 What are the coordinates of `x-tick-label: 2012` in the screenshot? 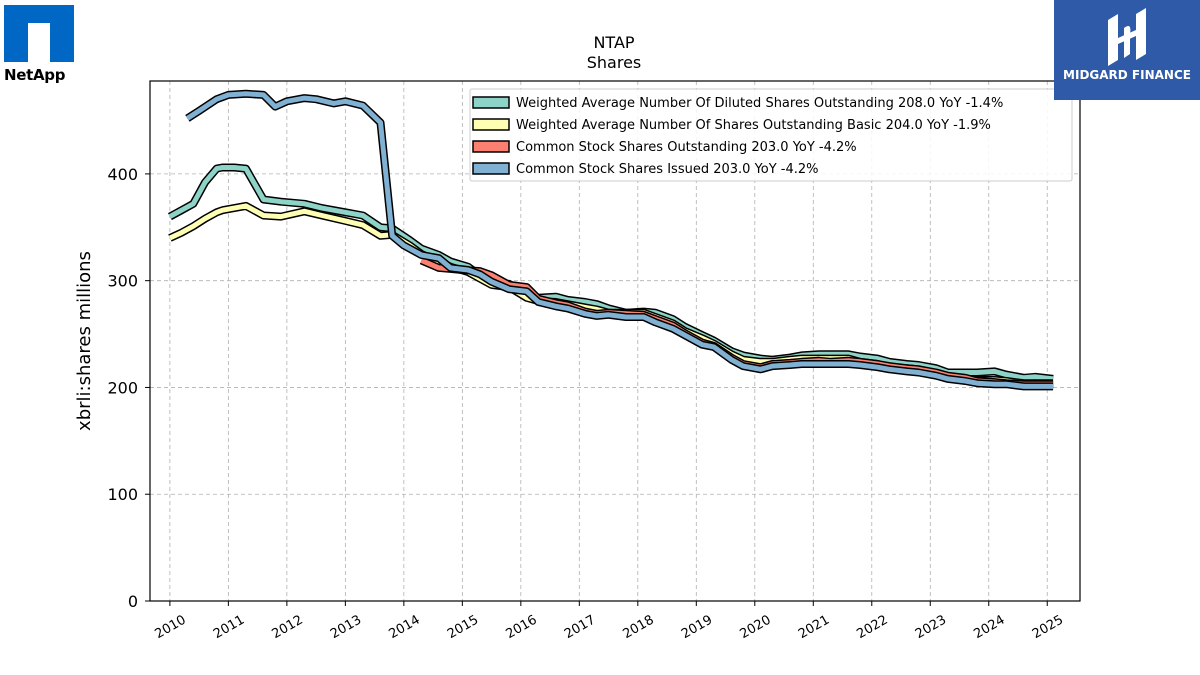 It's located at (288, 628).